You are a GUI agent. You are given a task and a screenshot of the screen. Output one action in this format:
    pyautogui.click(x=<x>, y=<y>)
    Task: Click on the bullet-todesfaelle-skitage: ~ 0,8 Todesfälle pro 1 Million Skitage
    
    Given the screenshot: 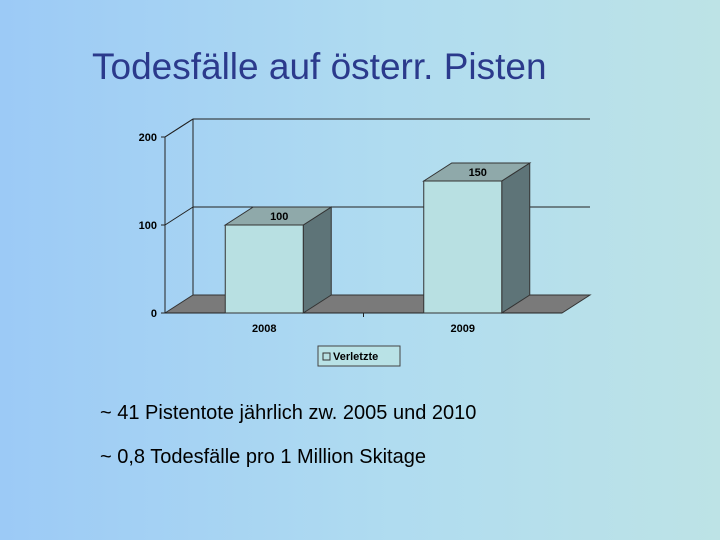 What is the action you would take?
    pyautogui.click(x=263, y=457)
    